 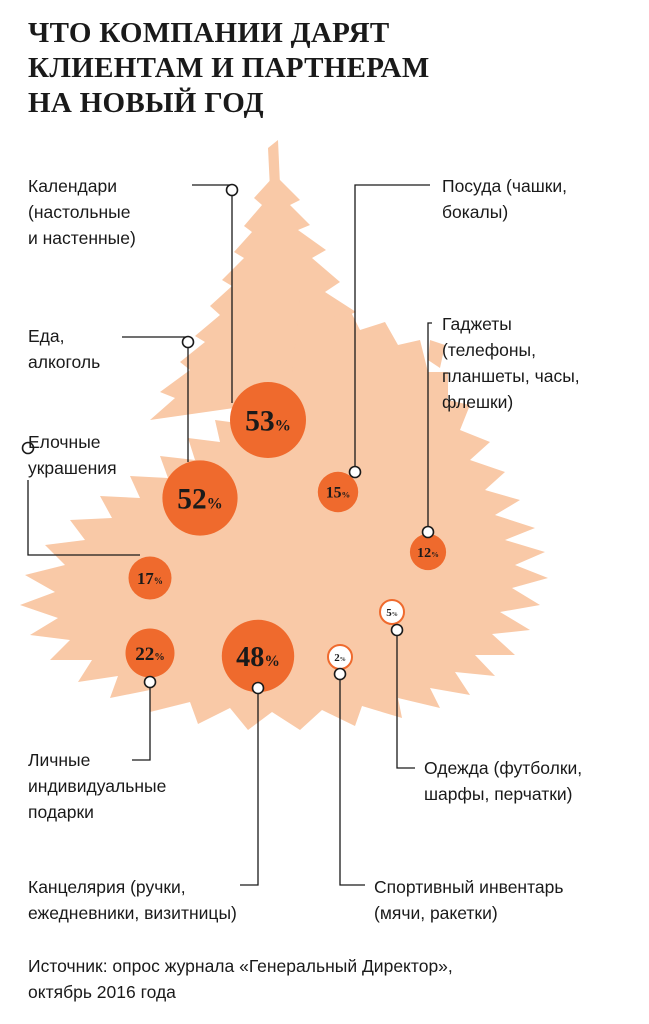 What do you see at coordinates (61, 812) in the screenshot?
I see `category-label-personal: подарки` at bounding box center [61, 812].